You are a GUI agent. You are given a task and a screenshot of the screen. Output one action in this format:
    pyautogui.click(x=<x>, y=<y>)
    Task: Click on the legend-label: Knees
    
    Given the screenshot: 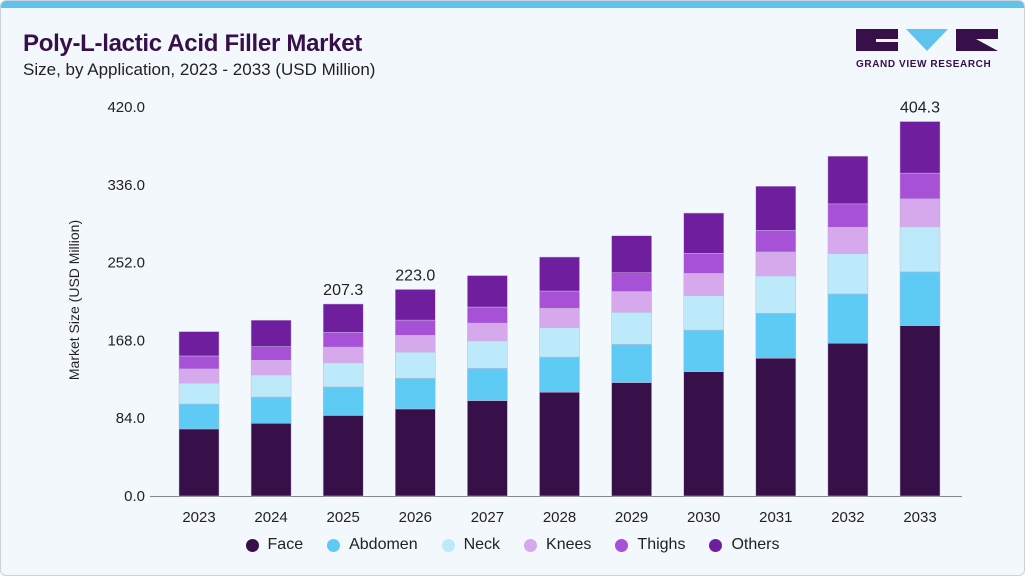 What is the action you would take?
    pyautogui.click(x=569, y=544)
    